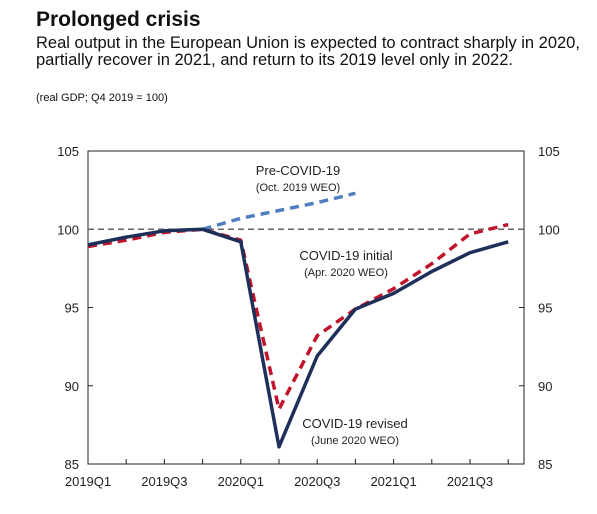  I want to click on y-tick-label-right: 90, so click(545, 386).